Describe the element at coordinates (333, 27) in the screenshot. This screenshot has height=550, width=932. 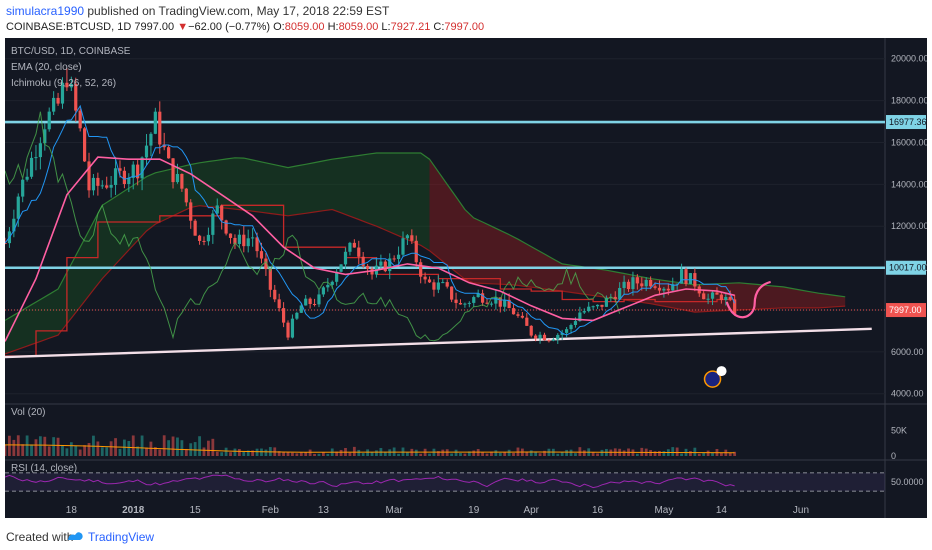
I see `high-label: H:` at that location.